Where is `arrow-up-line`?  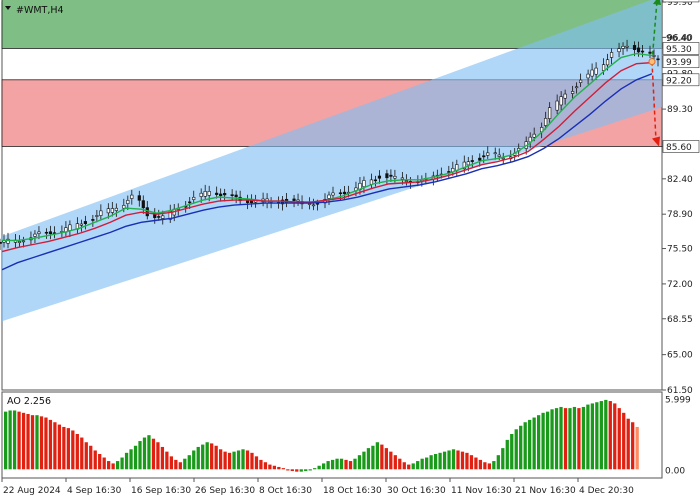 arrow-up-line is located at coordinates (654, 31).